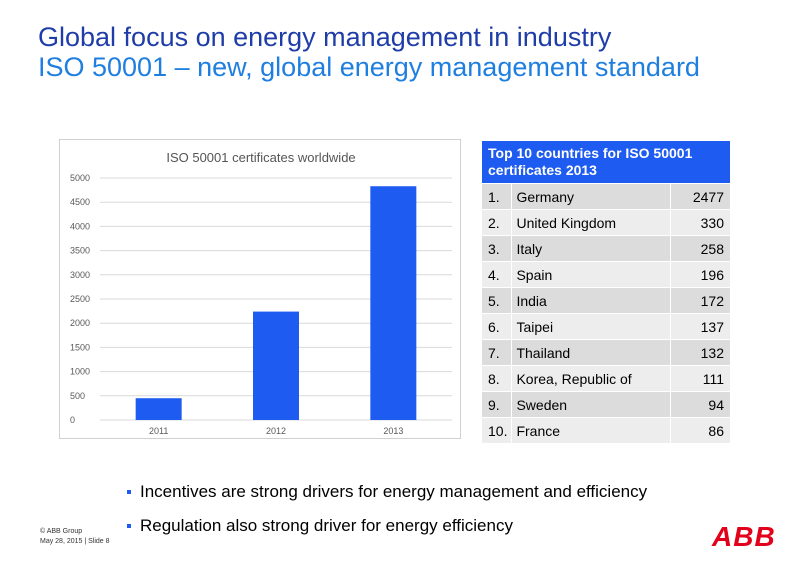  Describe the element at coordinates (72, 420) in the screenshot. I see `y-tick-label: 0` at that location.